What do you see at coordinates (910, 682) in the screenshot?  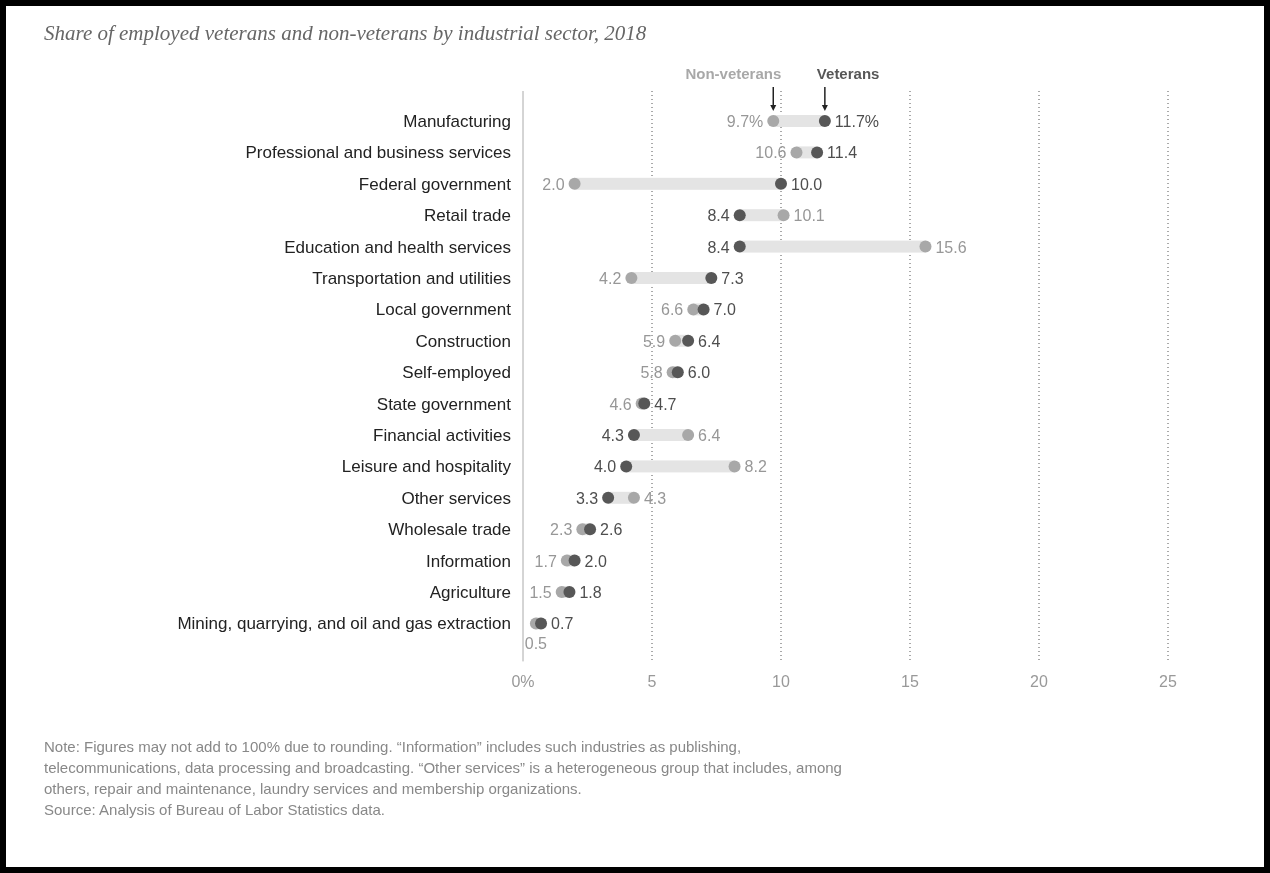 I see `x-tick-label: 15` at bounding box center [910, 682].